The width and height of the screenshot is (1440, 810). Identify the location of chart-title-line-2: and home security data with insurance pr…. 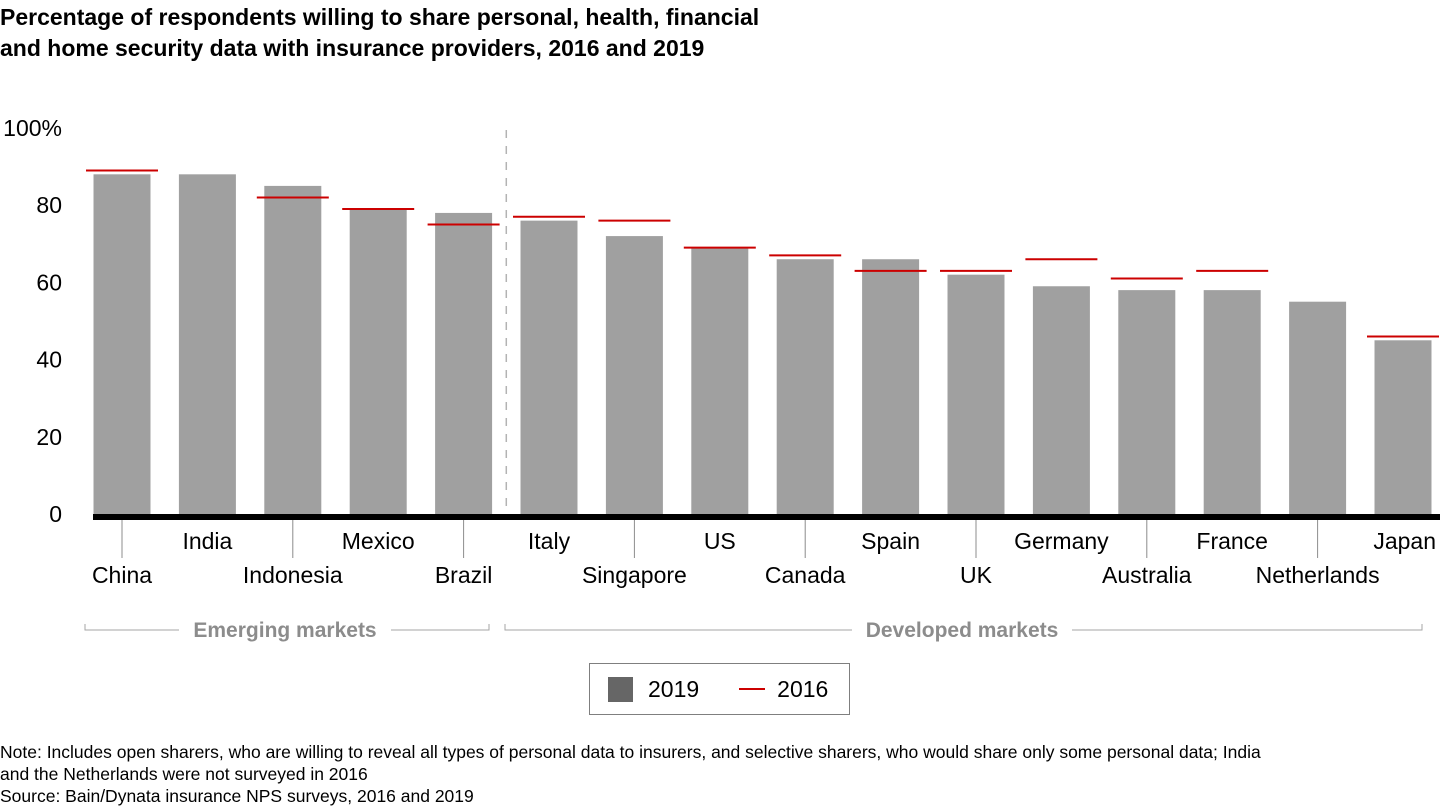
(352, 48).